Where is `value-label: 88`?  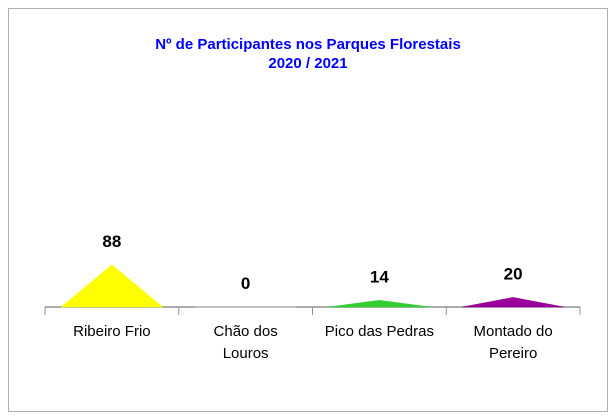 value-label: 88 is located at coordinates (111, 241).